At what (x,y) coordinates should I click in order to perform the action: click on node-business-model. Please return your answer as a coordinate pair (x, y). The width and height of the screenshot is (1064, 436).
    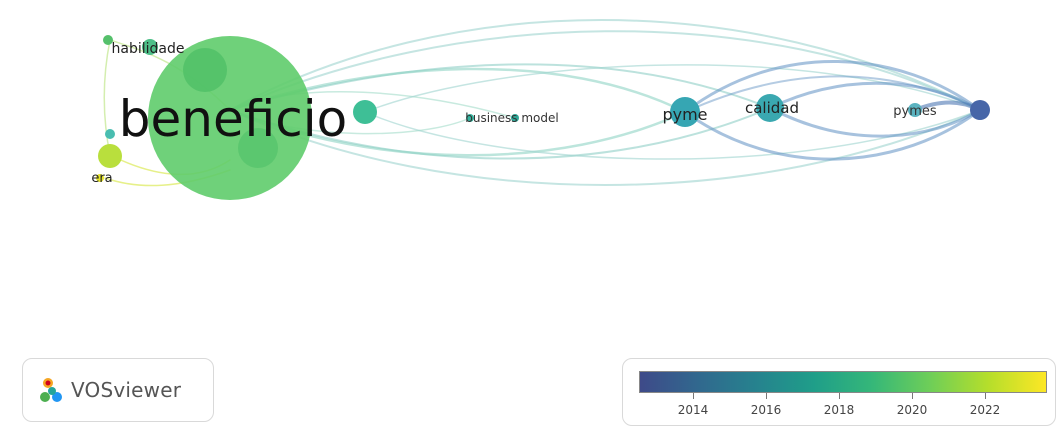
    Looking at the image, I should click on (515, 118).